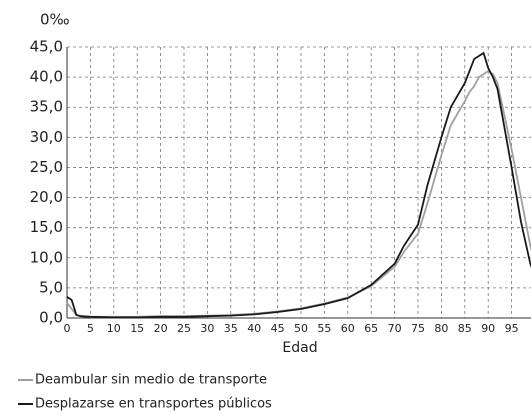 The height and width of the screenshot is (418, 531). Describe the element at coordinates (114, 328) in the screenshot. I see `x-tick-label: 10` at that location.